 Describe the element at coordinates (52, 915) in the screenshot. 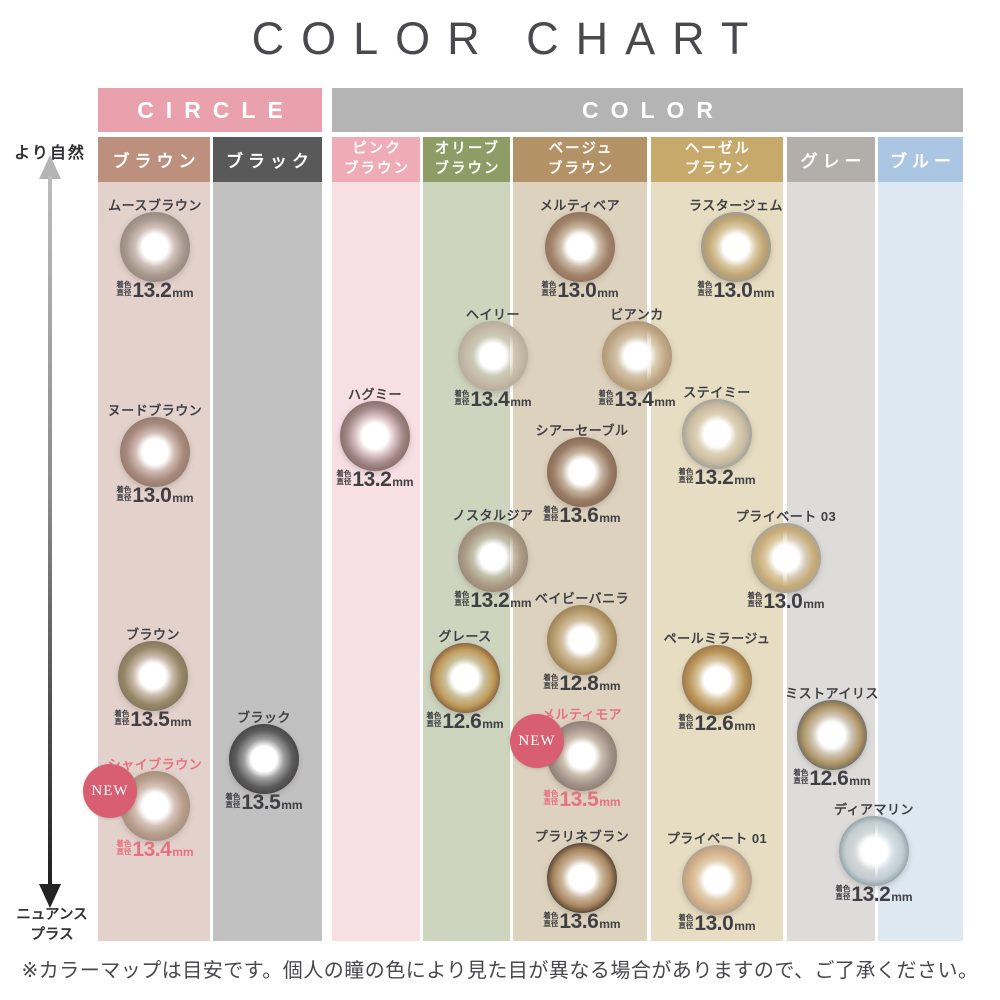

I see `axis-bottom-line1: ニュアンス` at that location.